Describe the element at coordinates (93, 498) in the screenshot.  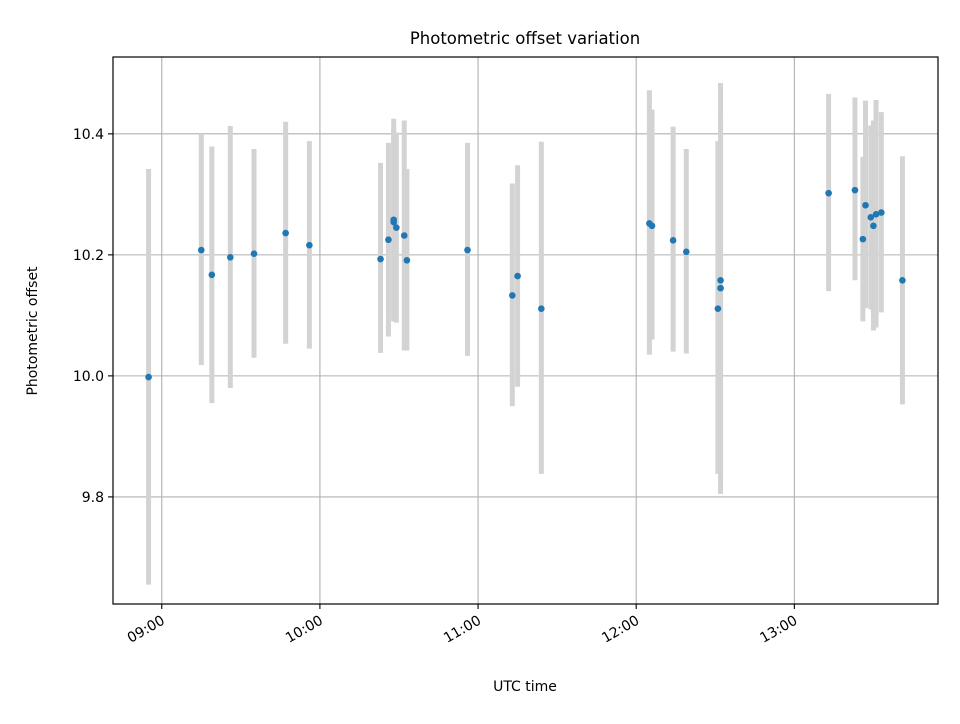
I see `y-tick-label: 9.8` at that location.